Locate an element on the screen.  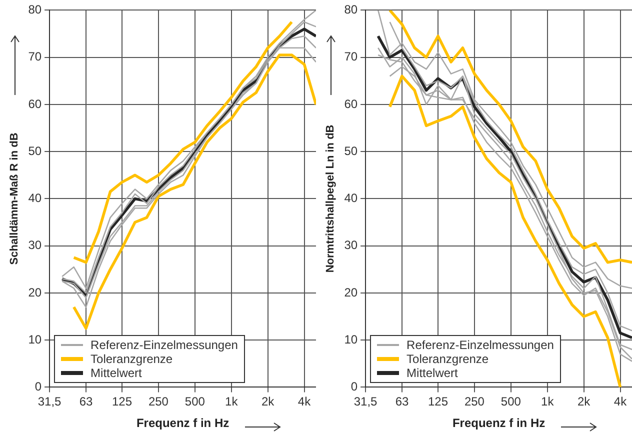
y-axis-title: Normtrittshallpegel Ln in dB is located at coordinates (330, 198).